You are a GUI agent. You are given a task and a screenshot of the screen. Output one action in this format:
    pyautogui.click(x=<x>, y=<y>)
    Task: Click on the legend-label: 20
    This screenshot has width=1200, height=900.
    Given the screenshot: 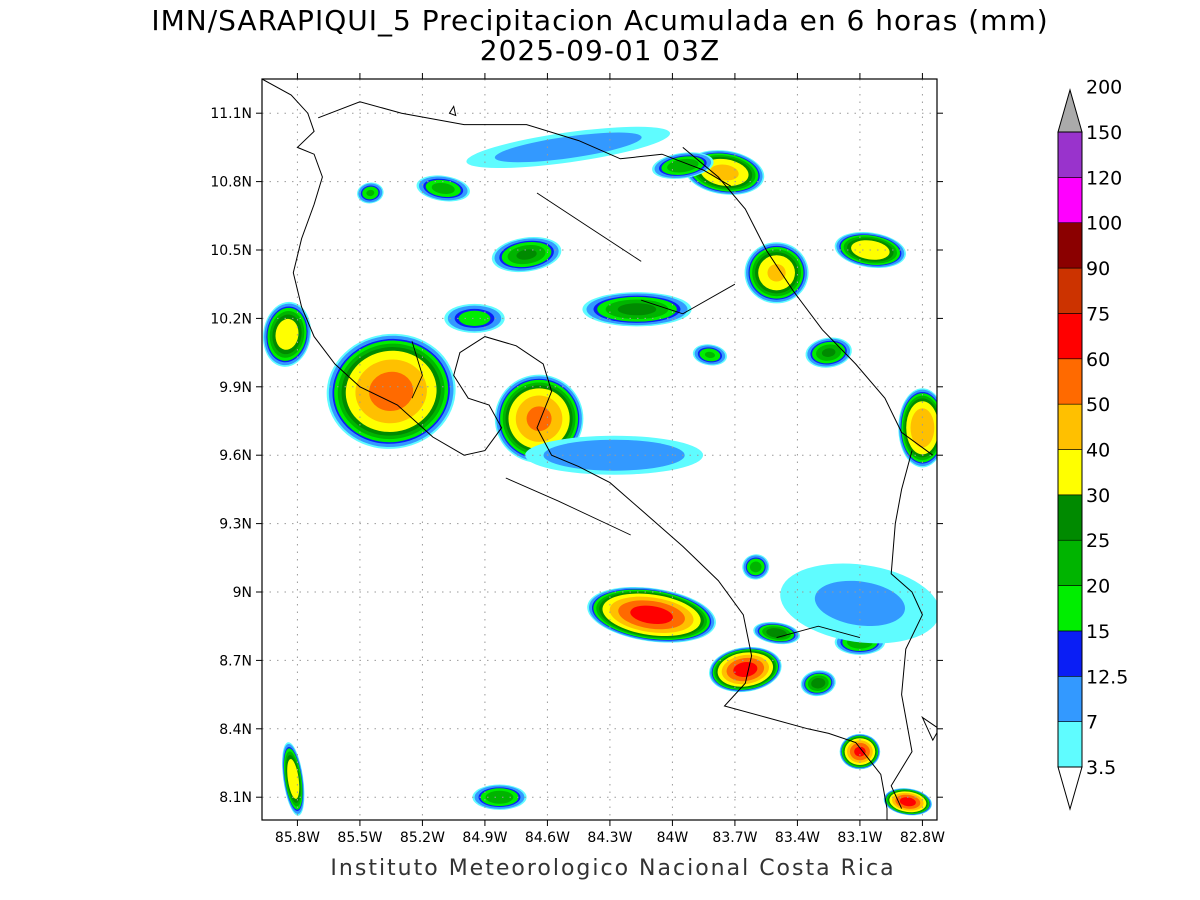 What is the action you would take?
    pyautogui.click(x=1098, y=587)
    